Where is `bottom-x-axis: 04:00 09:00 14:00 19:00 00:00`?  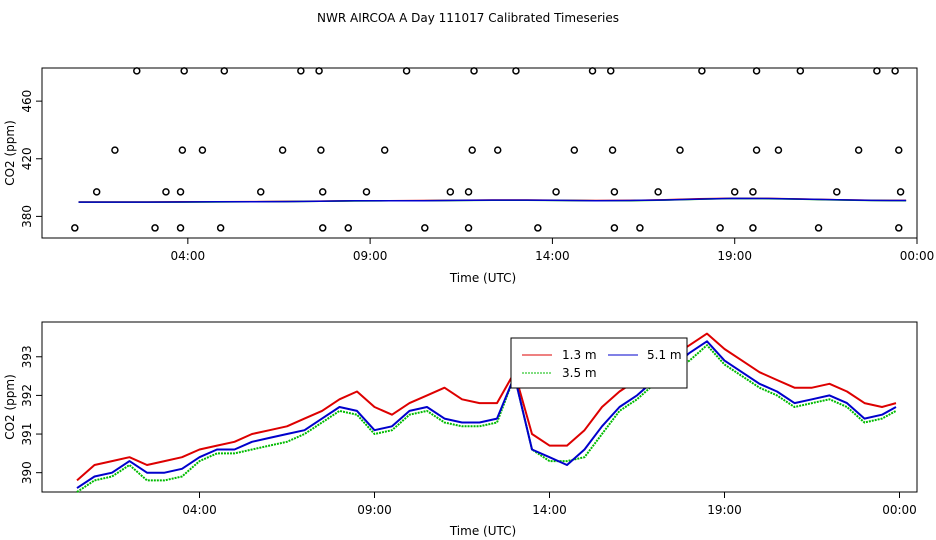
bottom-x-axis: 04:00 09:00 14:00 19:00 00:00 is located at coordinates (549, 504).